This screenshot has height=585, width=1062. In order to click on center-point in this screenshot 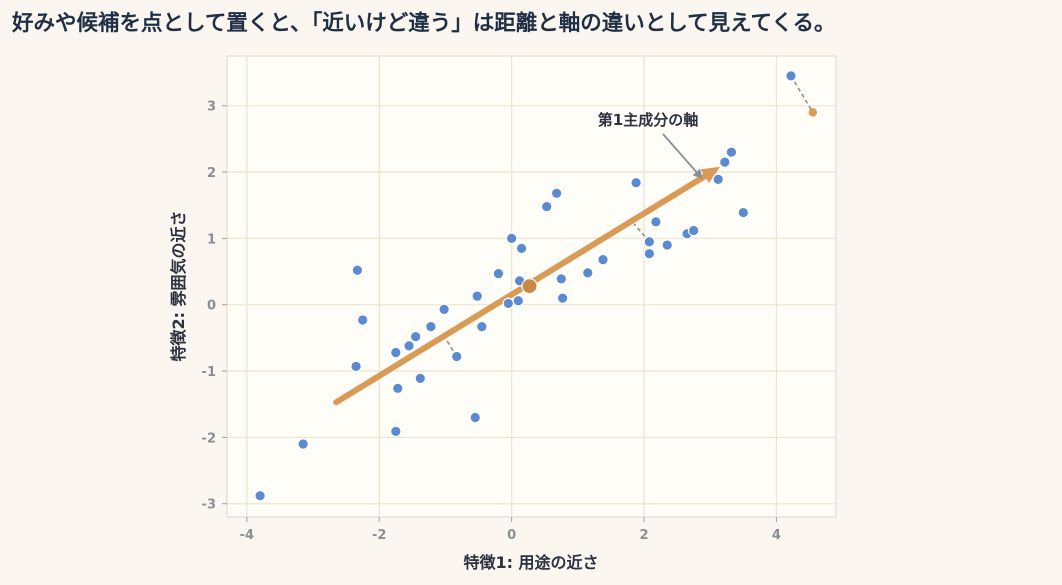, I will do `click(529, 286)`.